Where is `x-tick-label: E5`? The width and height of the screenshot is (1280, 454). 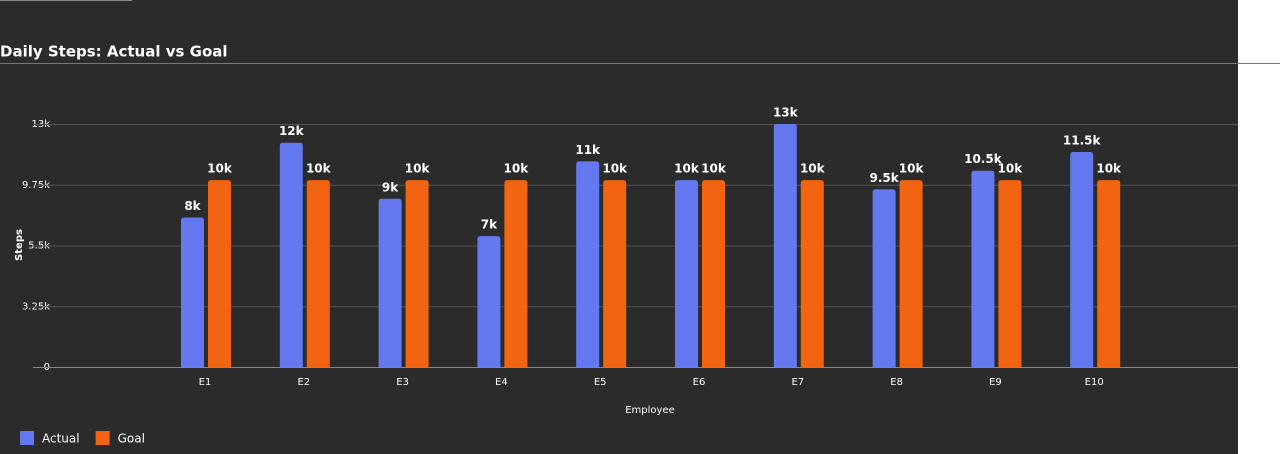 x-tick-label: E5 is located at coordinates (600, 382).